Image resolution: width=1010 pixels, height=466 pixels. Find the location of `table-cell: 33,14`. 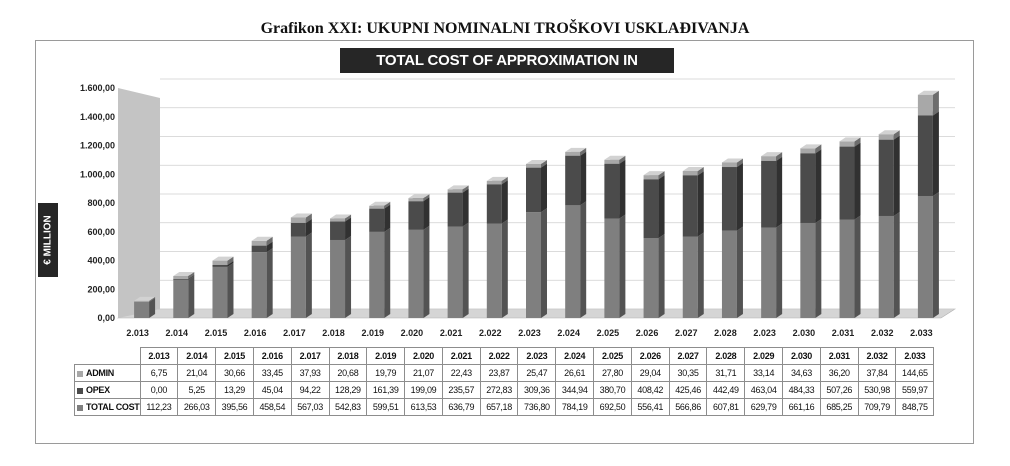

table-cell: 33,14 is located at coordinates (764, 373).